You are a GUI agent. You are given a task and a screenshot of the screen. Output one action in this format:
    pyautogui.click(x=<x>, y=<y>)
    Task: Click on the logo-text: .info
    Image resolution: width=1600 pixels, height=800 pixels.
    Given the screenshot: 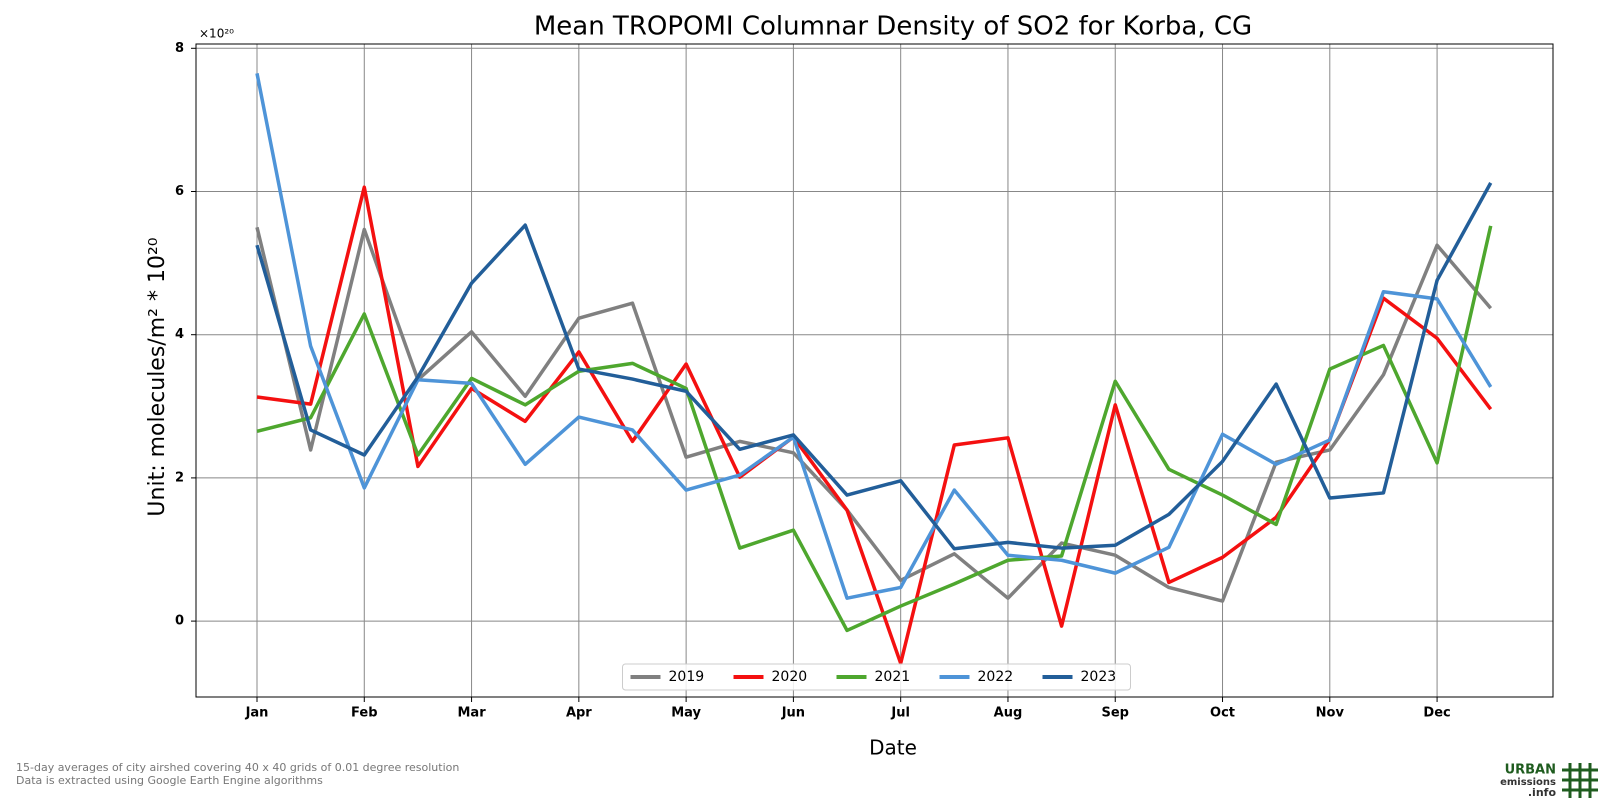 What is the action you would take?
    pyautogui.click(x=1542, y=792)
    